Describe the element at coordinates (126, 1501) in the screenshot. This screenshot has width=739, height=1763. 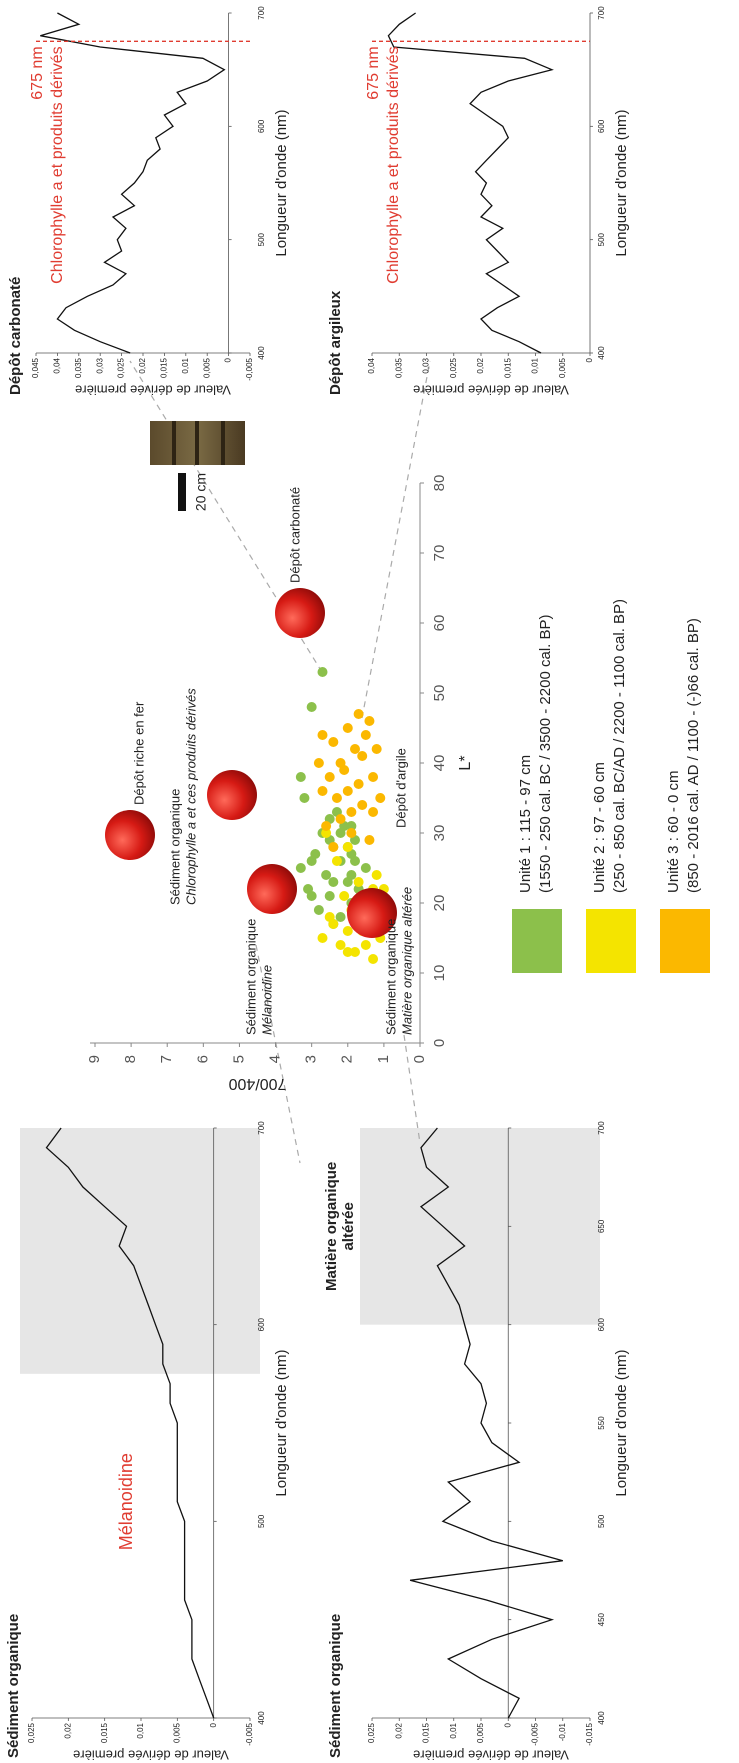
I see `panel-annotation: Mélanoidine` at that location.